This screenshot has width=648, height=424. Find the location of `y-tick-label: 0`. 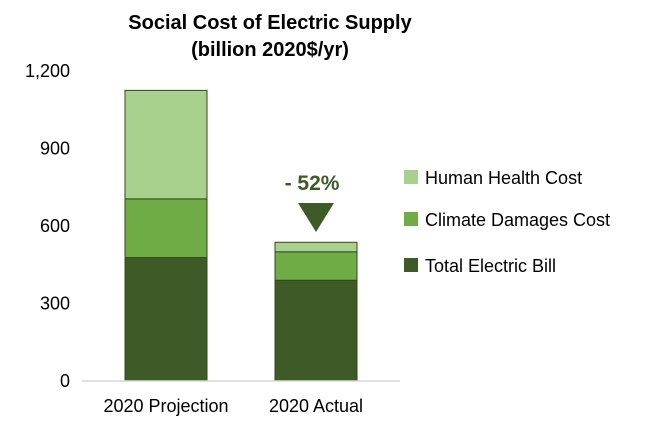

y-tick-label: 0 is located at coordinates (65, 381).